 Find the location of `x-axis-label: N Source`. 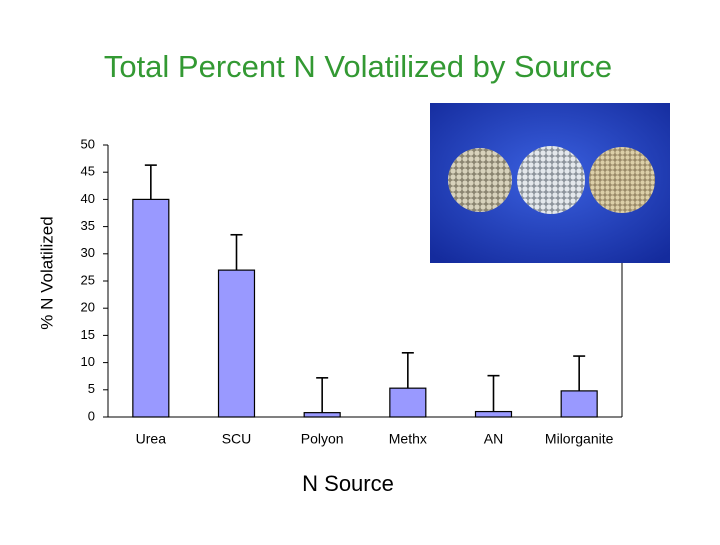

x-axis-label: N Source is located at coordinates (348, 483).